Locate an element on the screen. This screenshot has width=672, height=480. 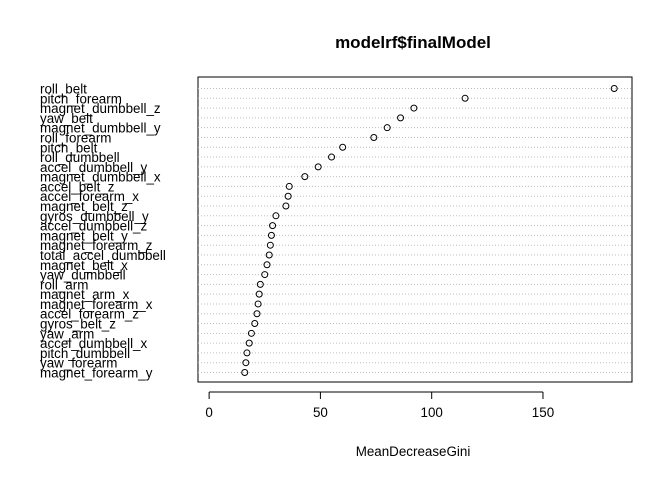
x-axis: 0 50 100 150 is located at coordinates (379, 405).